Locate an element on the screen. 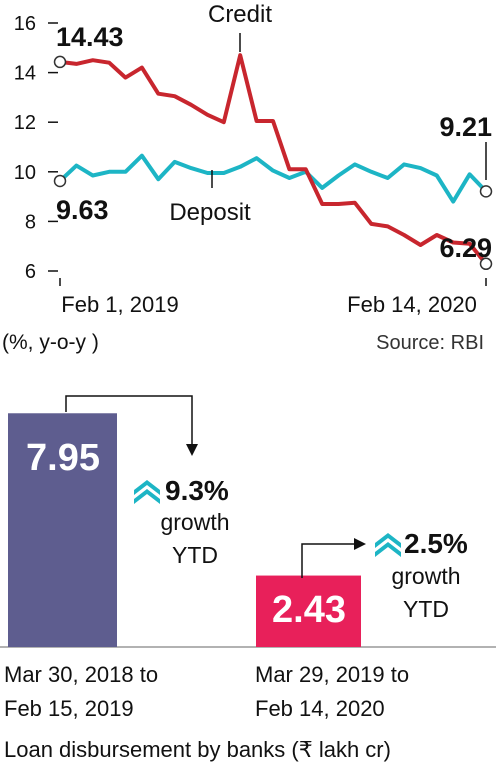 This screenshot has width=496, height=770. growth-2019-value: 9.3% is located at coordinates (197, 490).